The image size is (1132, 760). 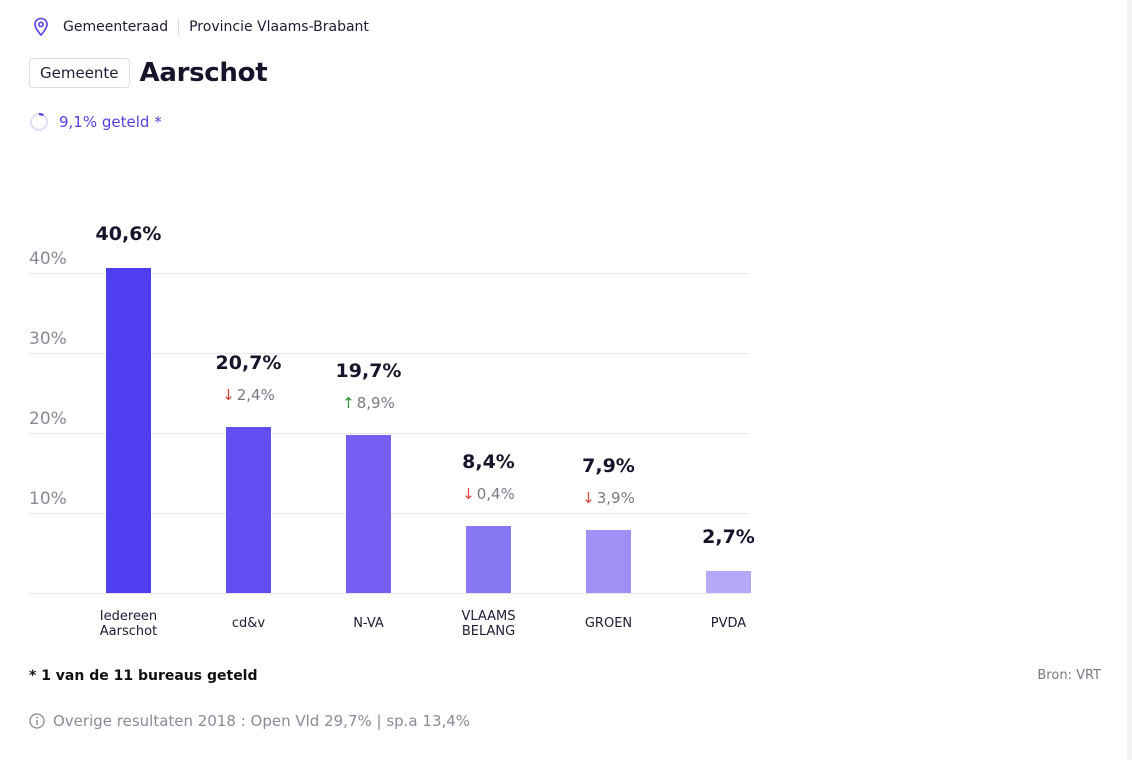 I want to click on x-tick-label: cd&v, so click(x=248, y=623).